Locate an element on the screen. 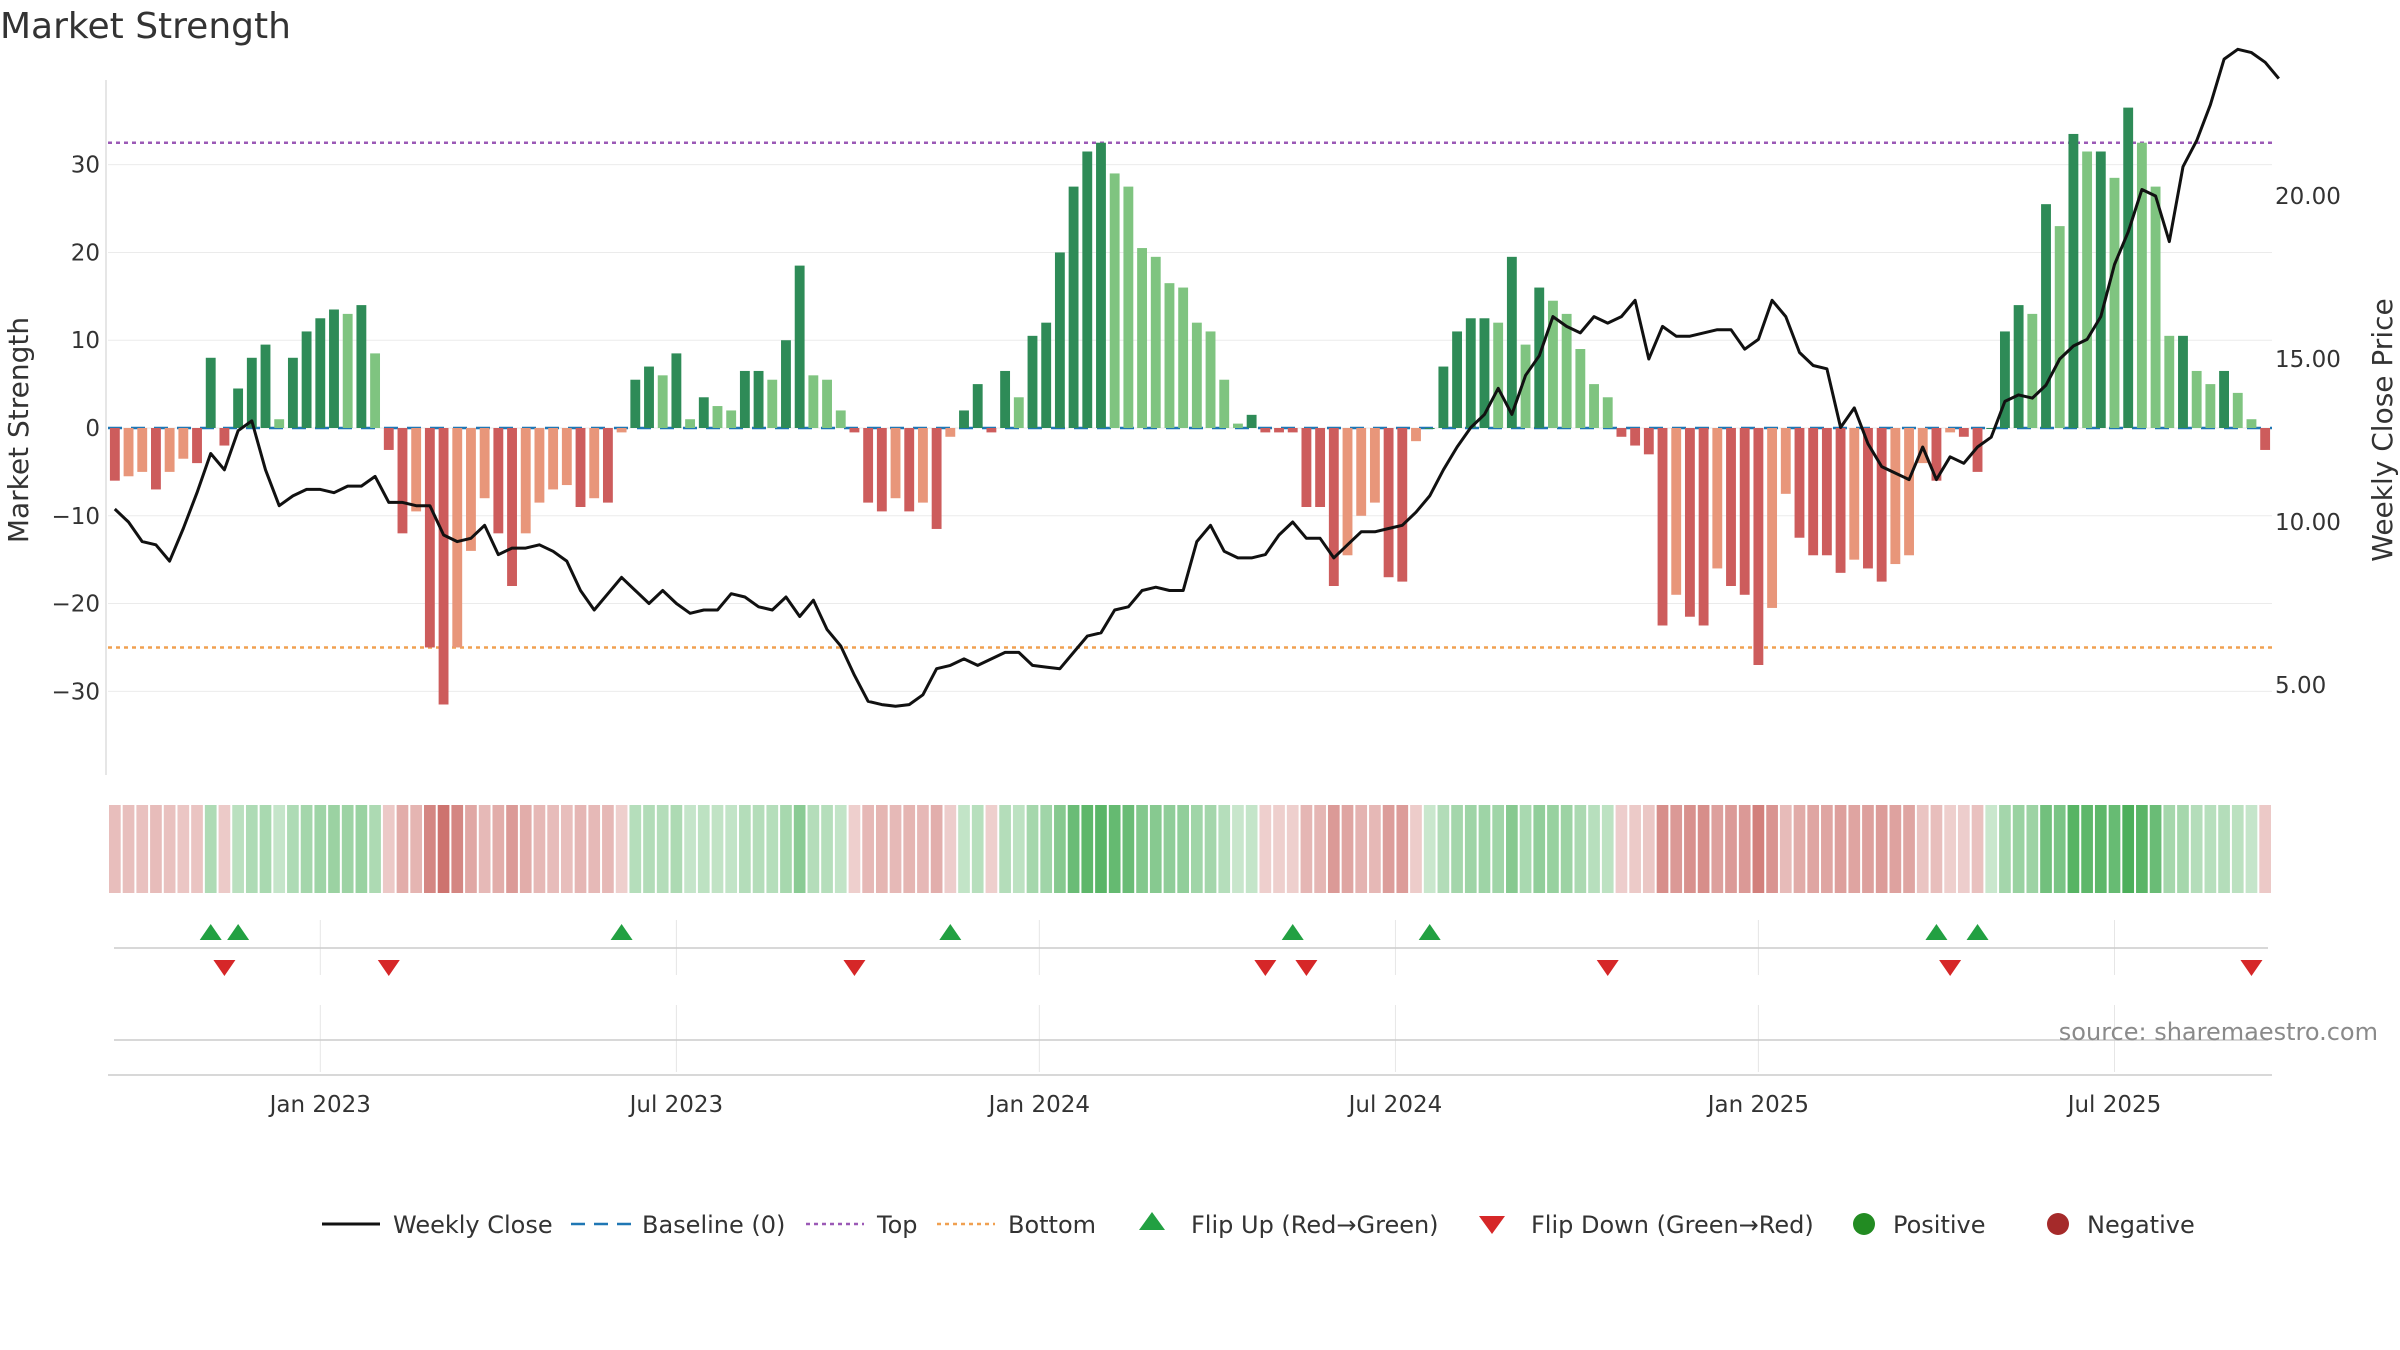  x-tick-label: Jan 2025 is located at coordinates (1757, 1105).